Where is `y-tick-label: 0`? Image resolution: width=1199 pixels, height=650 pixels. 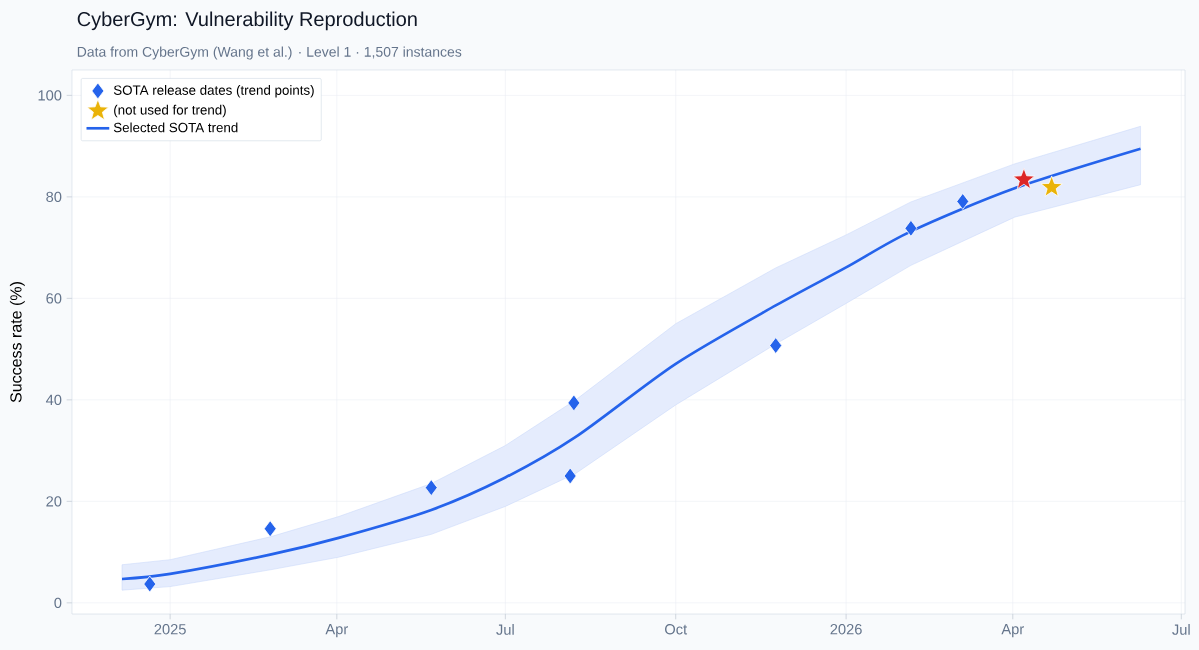
y-tick-label: 0 is located at coordinates (58, 603).